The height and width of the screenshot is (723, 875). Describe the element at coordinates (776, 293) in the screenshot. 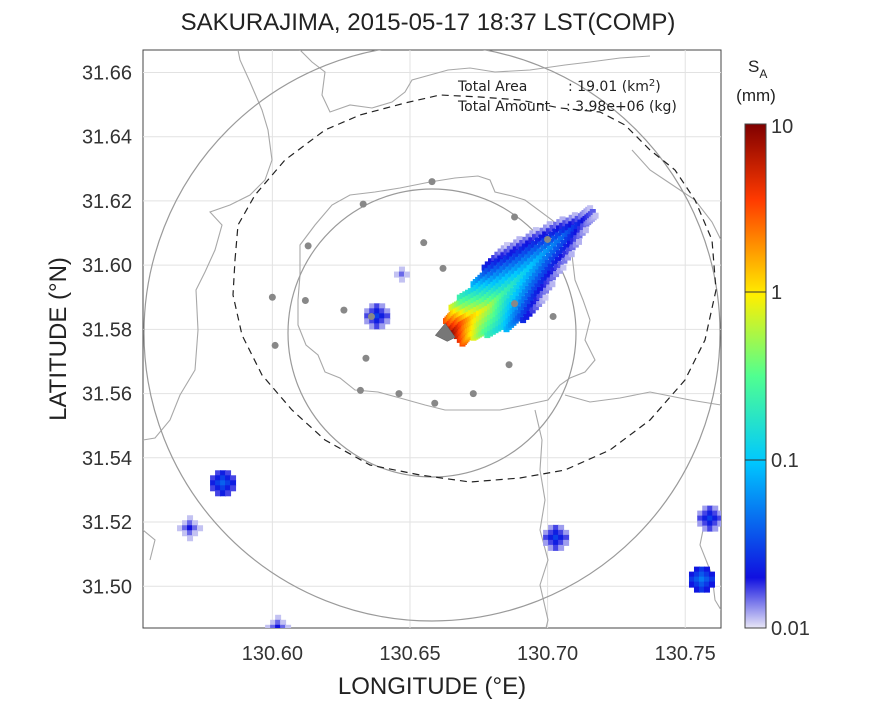

I see `colorbar-tick-label-1: 1` at that location.